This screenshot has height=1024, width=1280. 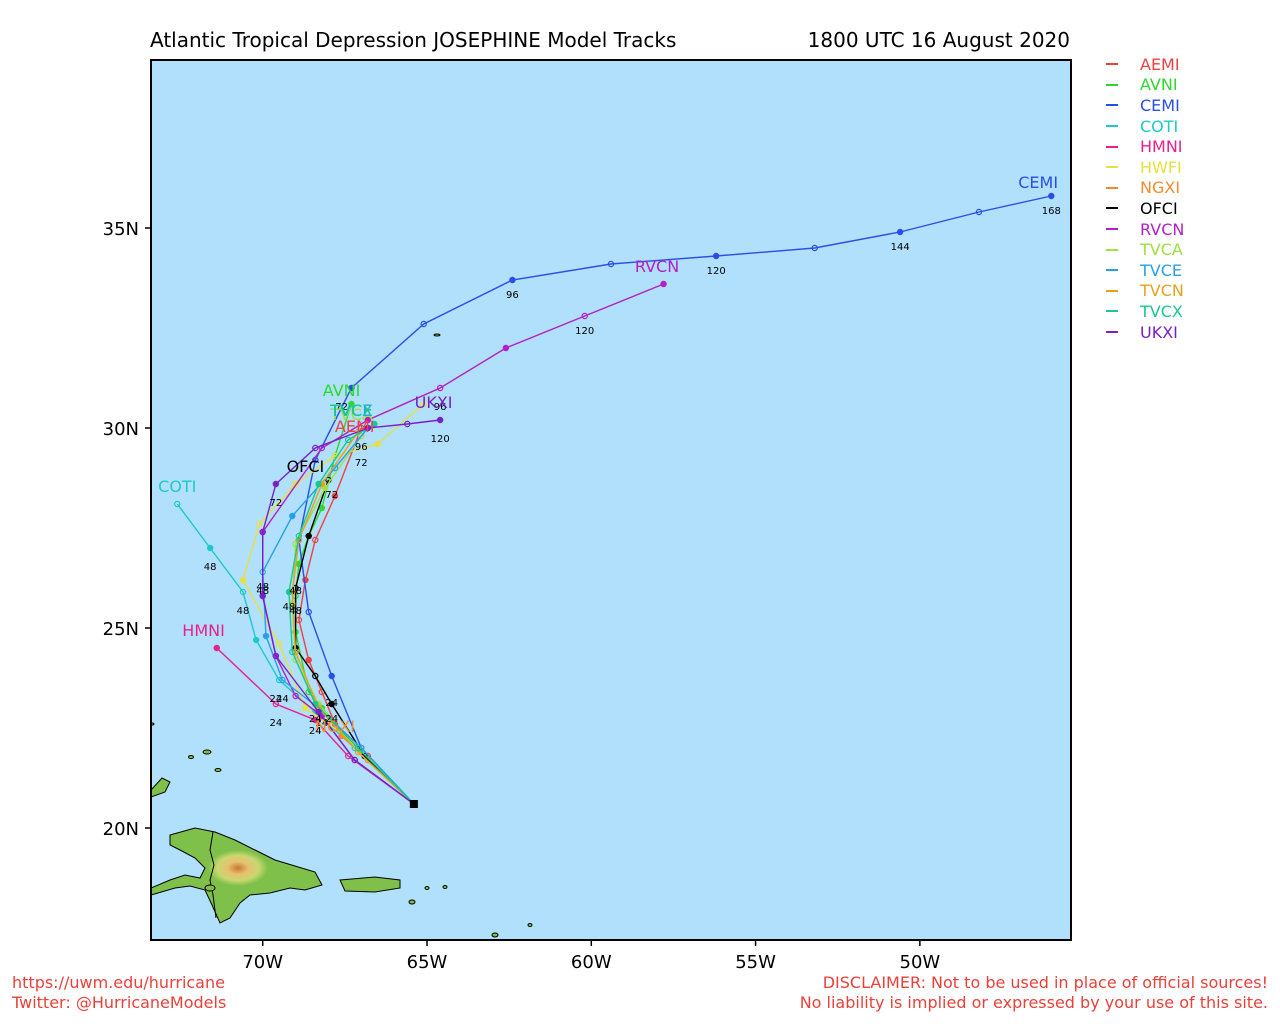 I want to click on legend-label: TVCE, so click(x=1161, y=270).